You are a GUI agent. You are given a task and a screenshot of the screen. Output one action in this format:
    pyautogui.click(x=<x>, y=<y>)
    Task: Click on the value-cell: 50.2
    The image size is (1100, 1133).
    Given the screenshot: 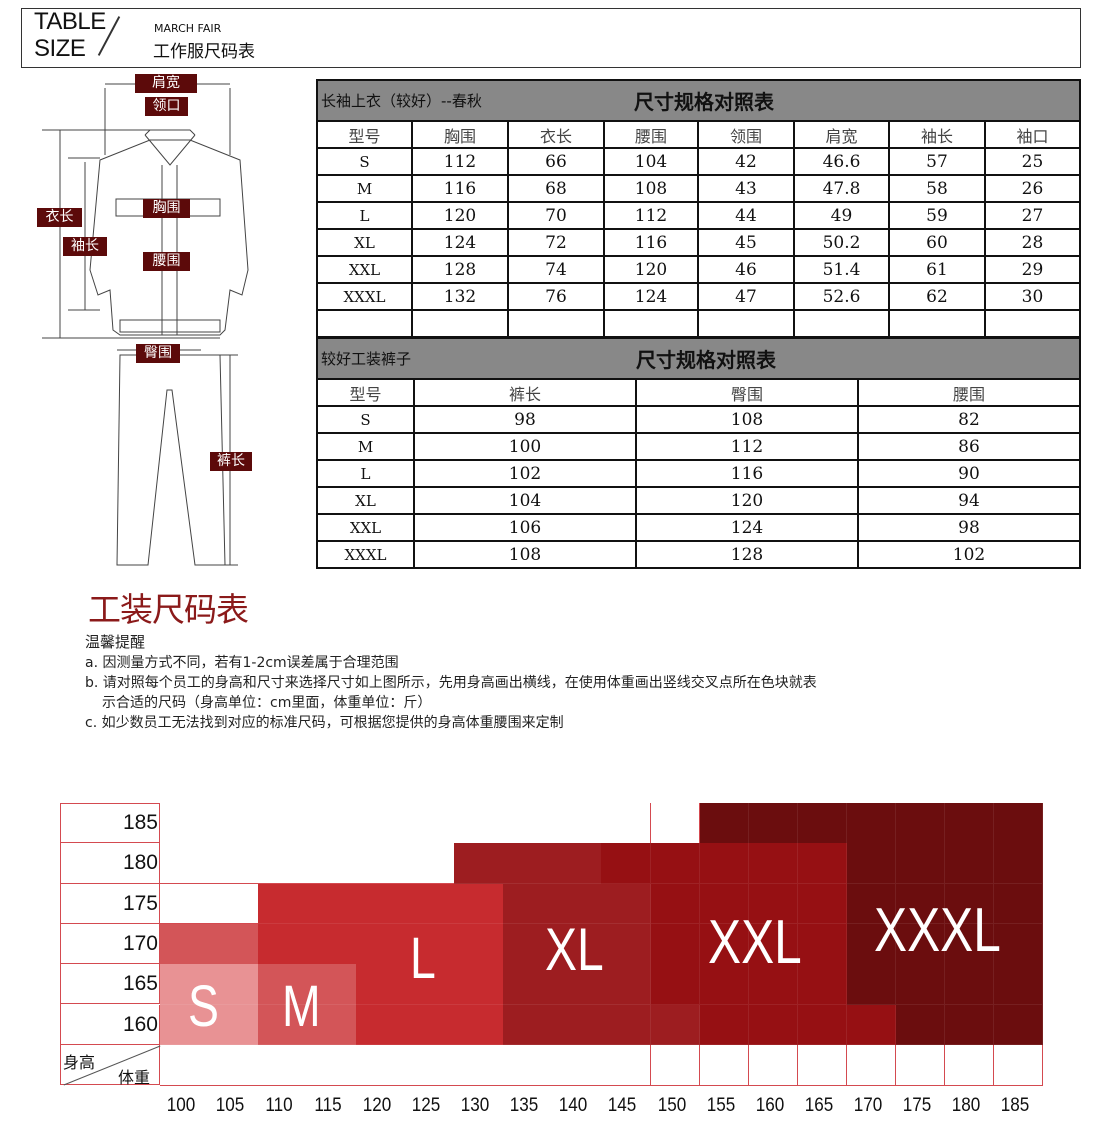 What is the action you would take?
    pyautogui.click(x=841, y=242)
    